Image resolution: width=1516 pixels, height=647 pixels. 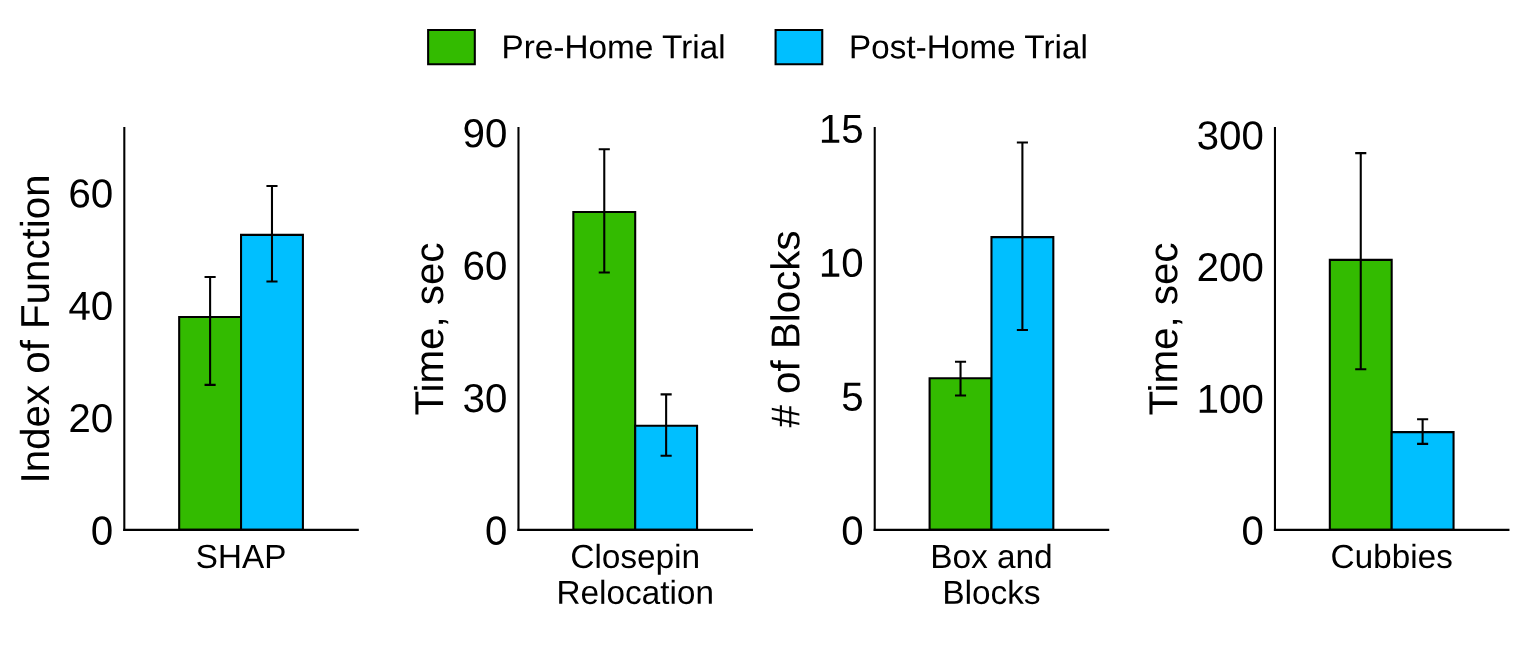 I want to click on y-tick-label: 30, so click(x=485, y=398).